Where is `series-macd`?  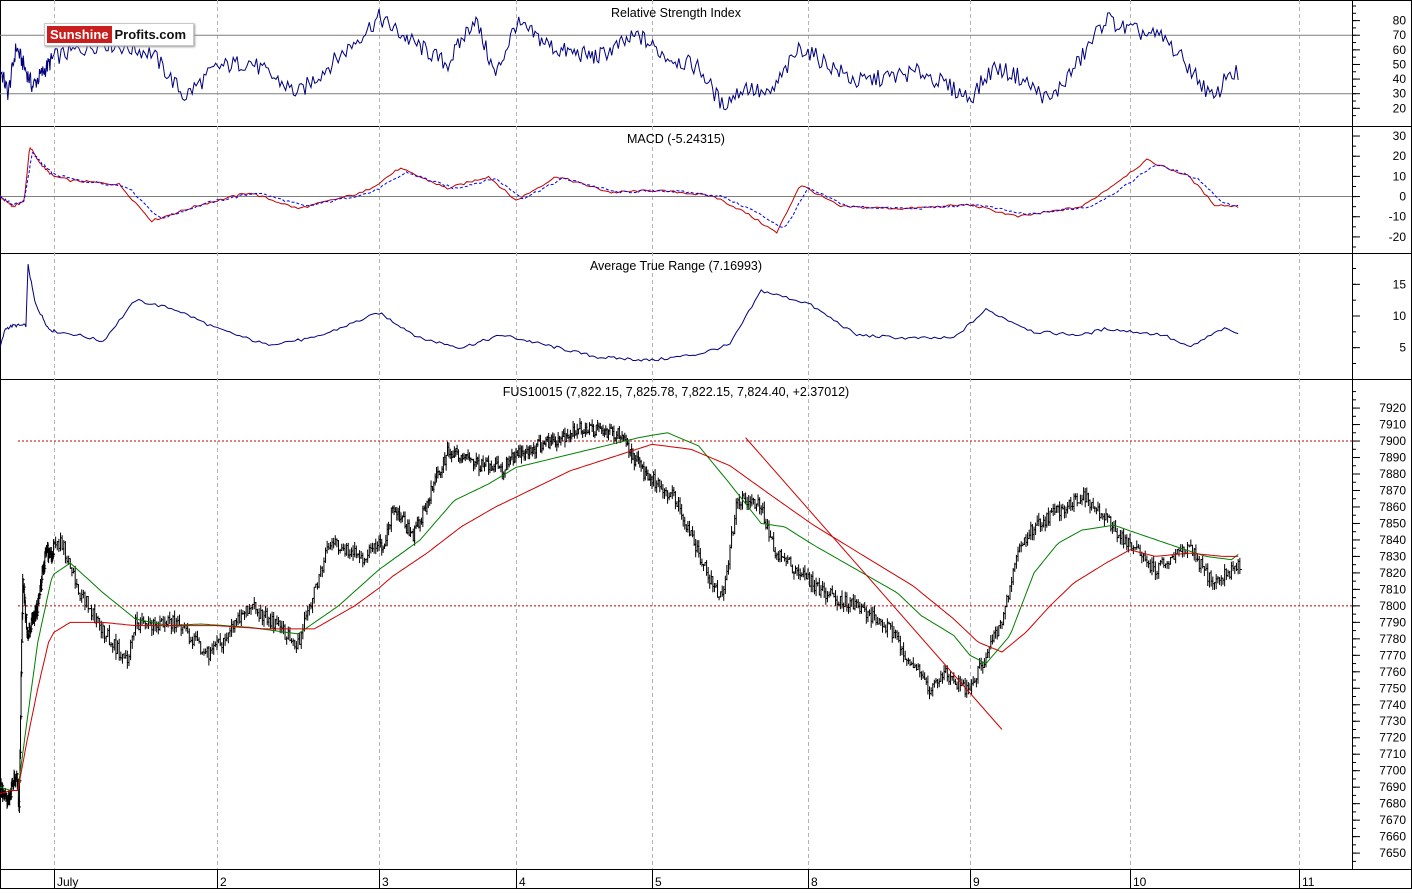 series-macd is located at coordinates (619, 190).